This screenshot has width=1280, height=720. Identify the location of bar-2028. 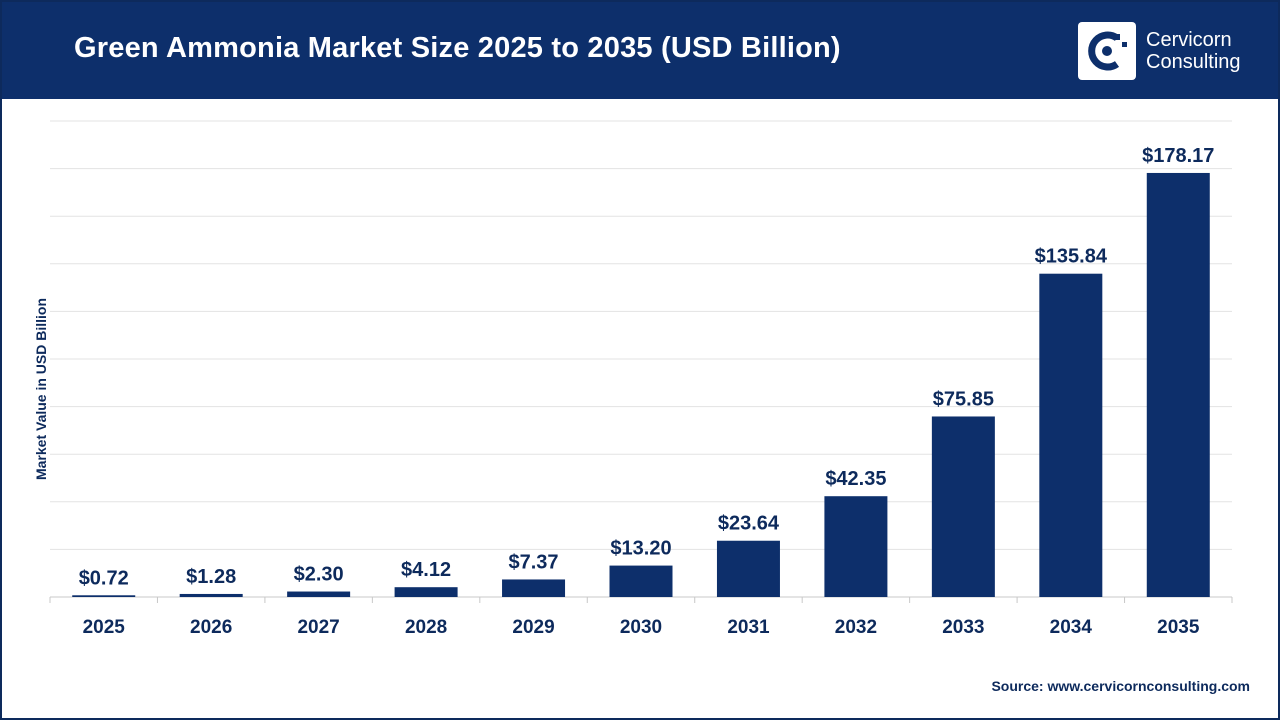
(426, 592).